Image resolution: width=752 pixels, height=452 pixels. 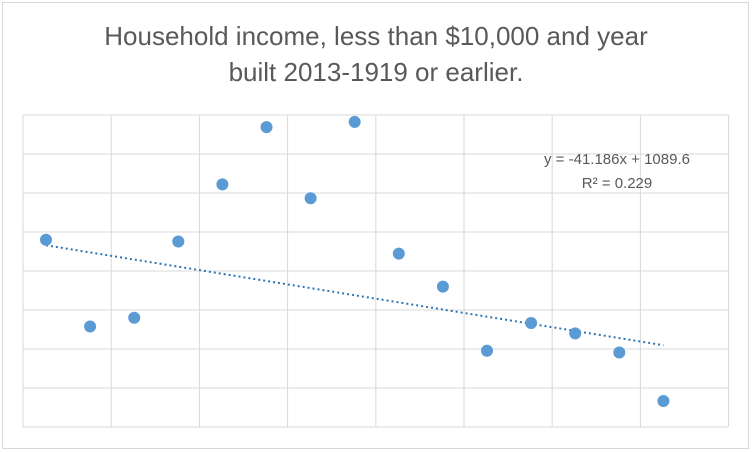 I want to click on chart-title-line-2: built 2013-1919 or earlier., so click(x=376, y=72).